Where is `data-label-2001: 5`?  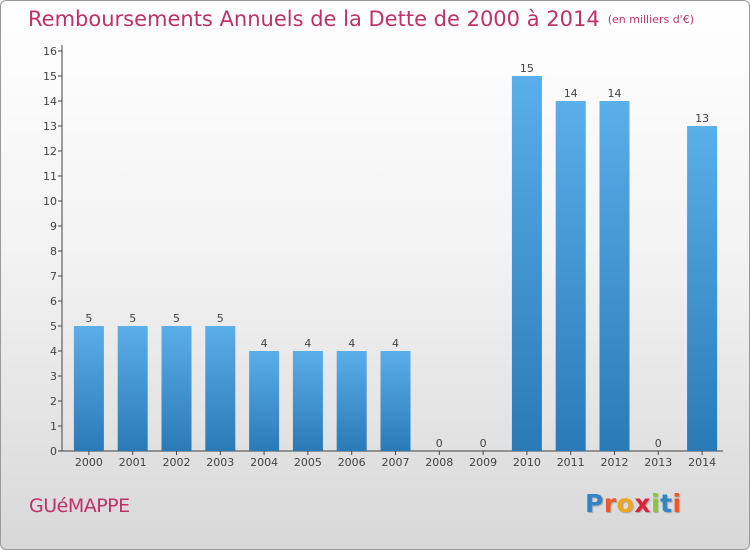 data-label-2001: 5 is located at coordinates (132, 318).